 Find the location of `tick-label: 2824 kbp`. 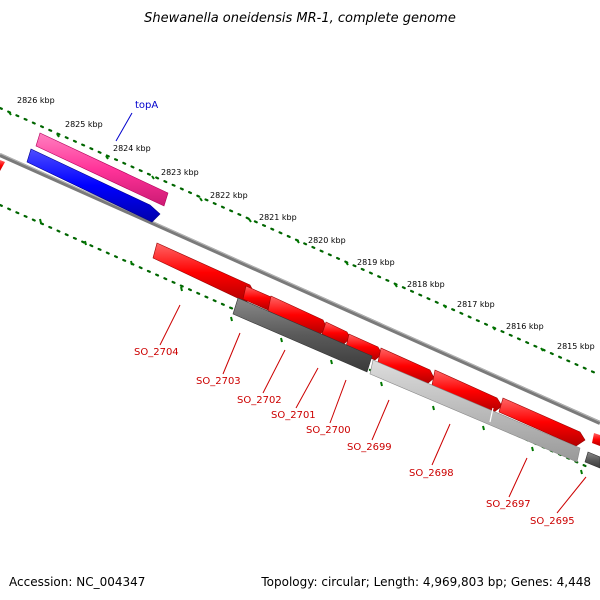

tick-label: 2824 kbp is located at coordinates (132, 148).